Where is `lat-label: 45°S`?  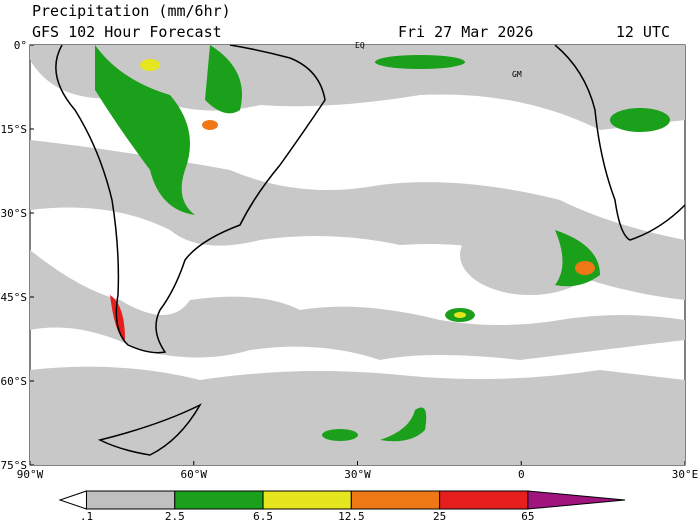
lat-label: 45°S is located at coordinates (14, 297).